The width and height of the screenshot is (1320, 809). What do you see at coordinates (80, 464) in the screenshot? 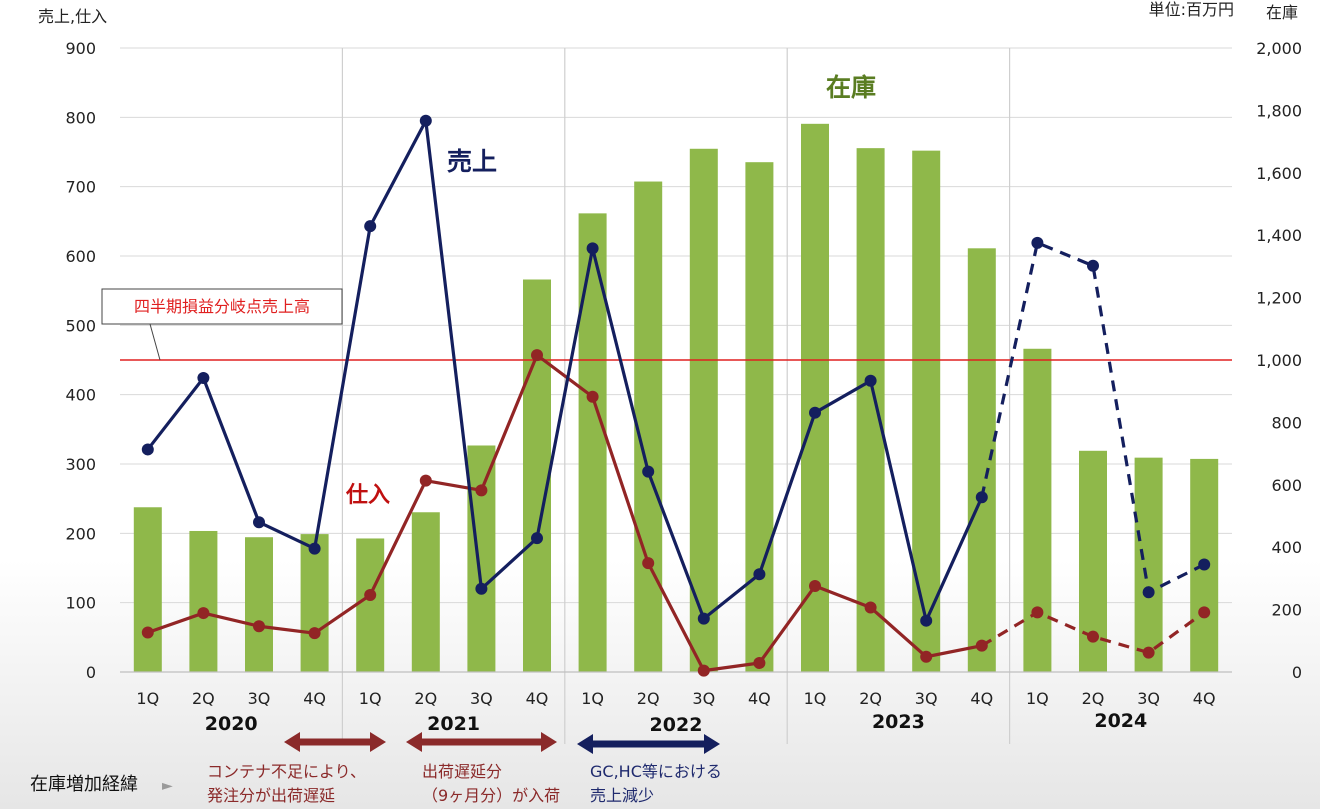
I see `left-tick-label: 300` at bounding box center [80, 464].